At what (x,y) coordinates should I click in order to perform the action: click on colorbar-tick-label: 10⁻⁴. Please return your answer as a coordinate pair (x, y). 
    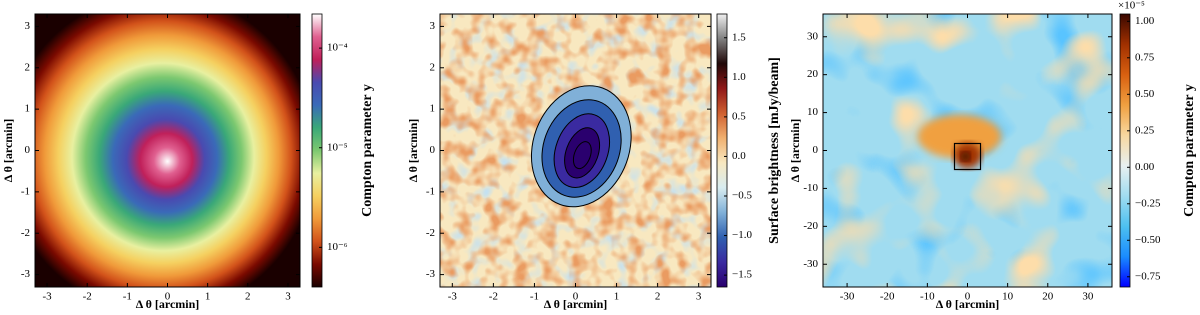
    Looking at the image, I should click on (337, 48).